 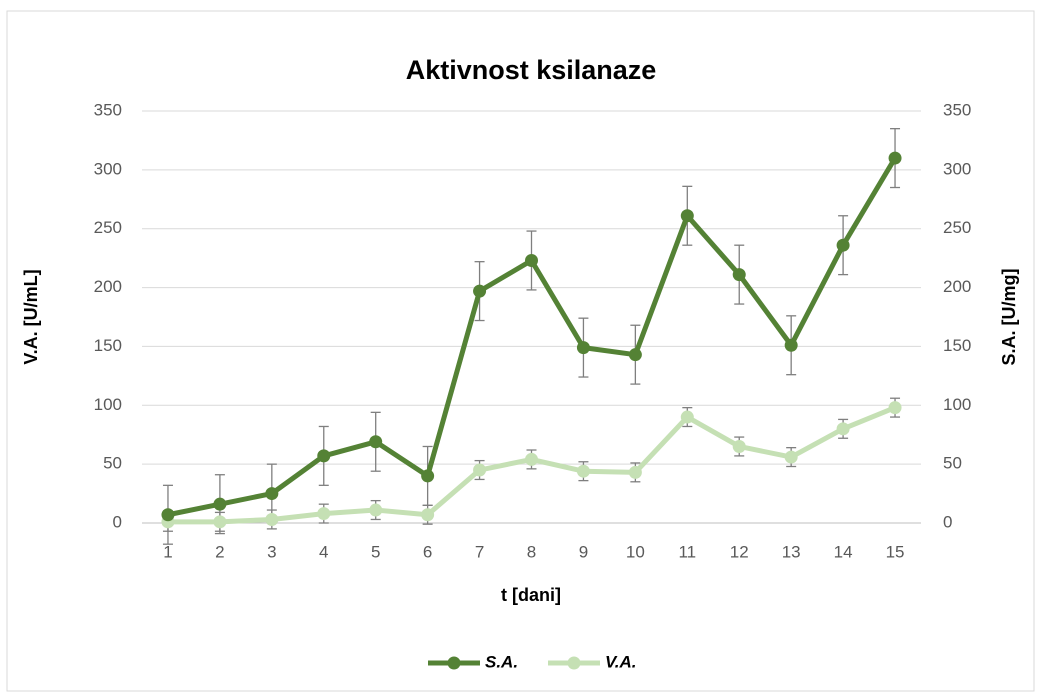 I want to click on x-tick-label: 2, so click(x=219, y=551).